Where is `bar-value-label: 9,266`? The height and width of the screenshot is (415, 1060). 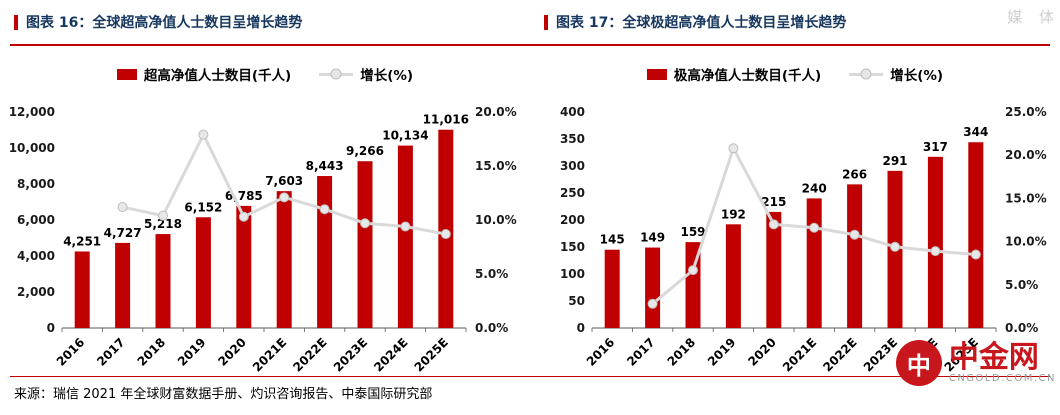
bar-value-label: 9,266 is located at coordinates (365, 151).